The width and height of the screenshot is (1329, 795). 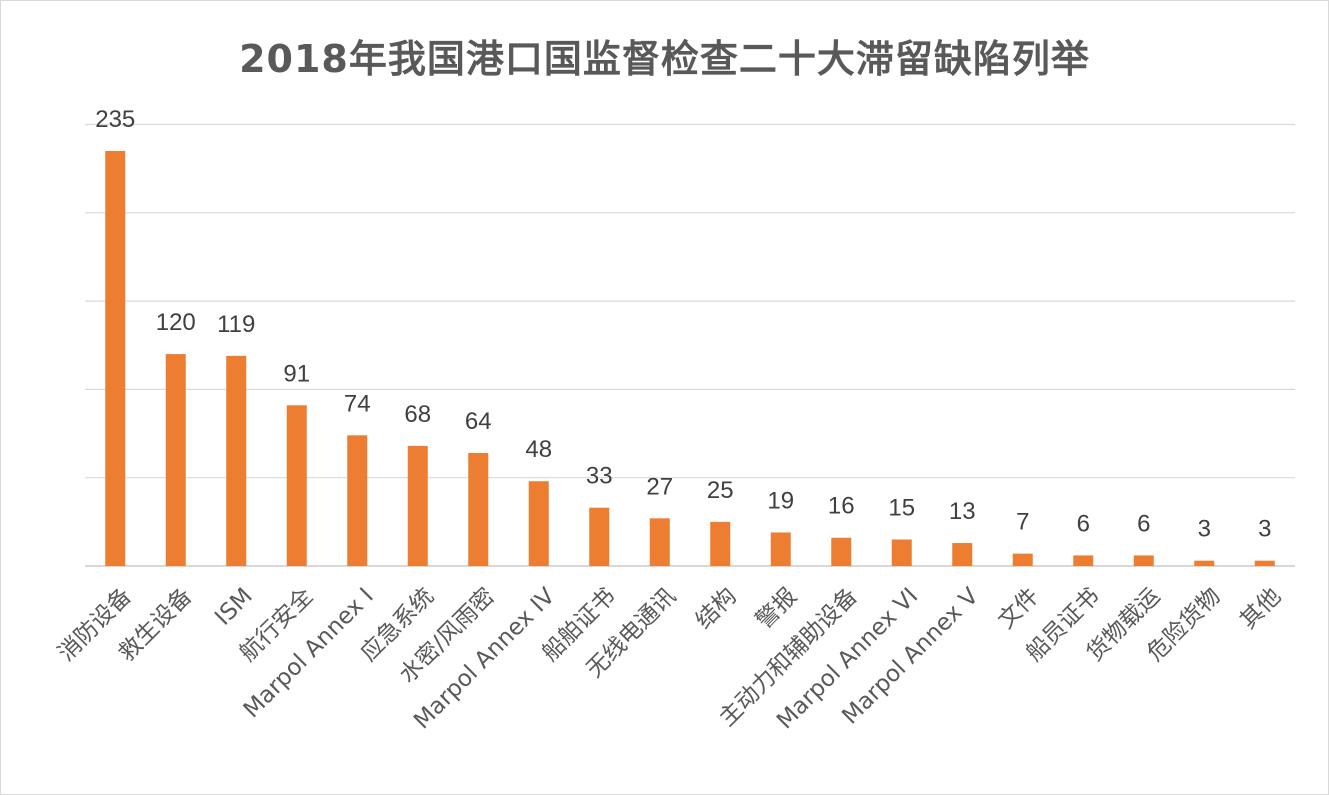 I want to click on data-label: 91, so click(x=296, y=373).